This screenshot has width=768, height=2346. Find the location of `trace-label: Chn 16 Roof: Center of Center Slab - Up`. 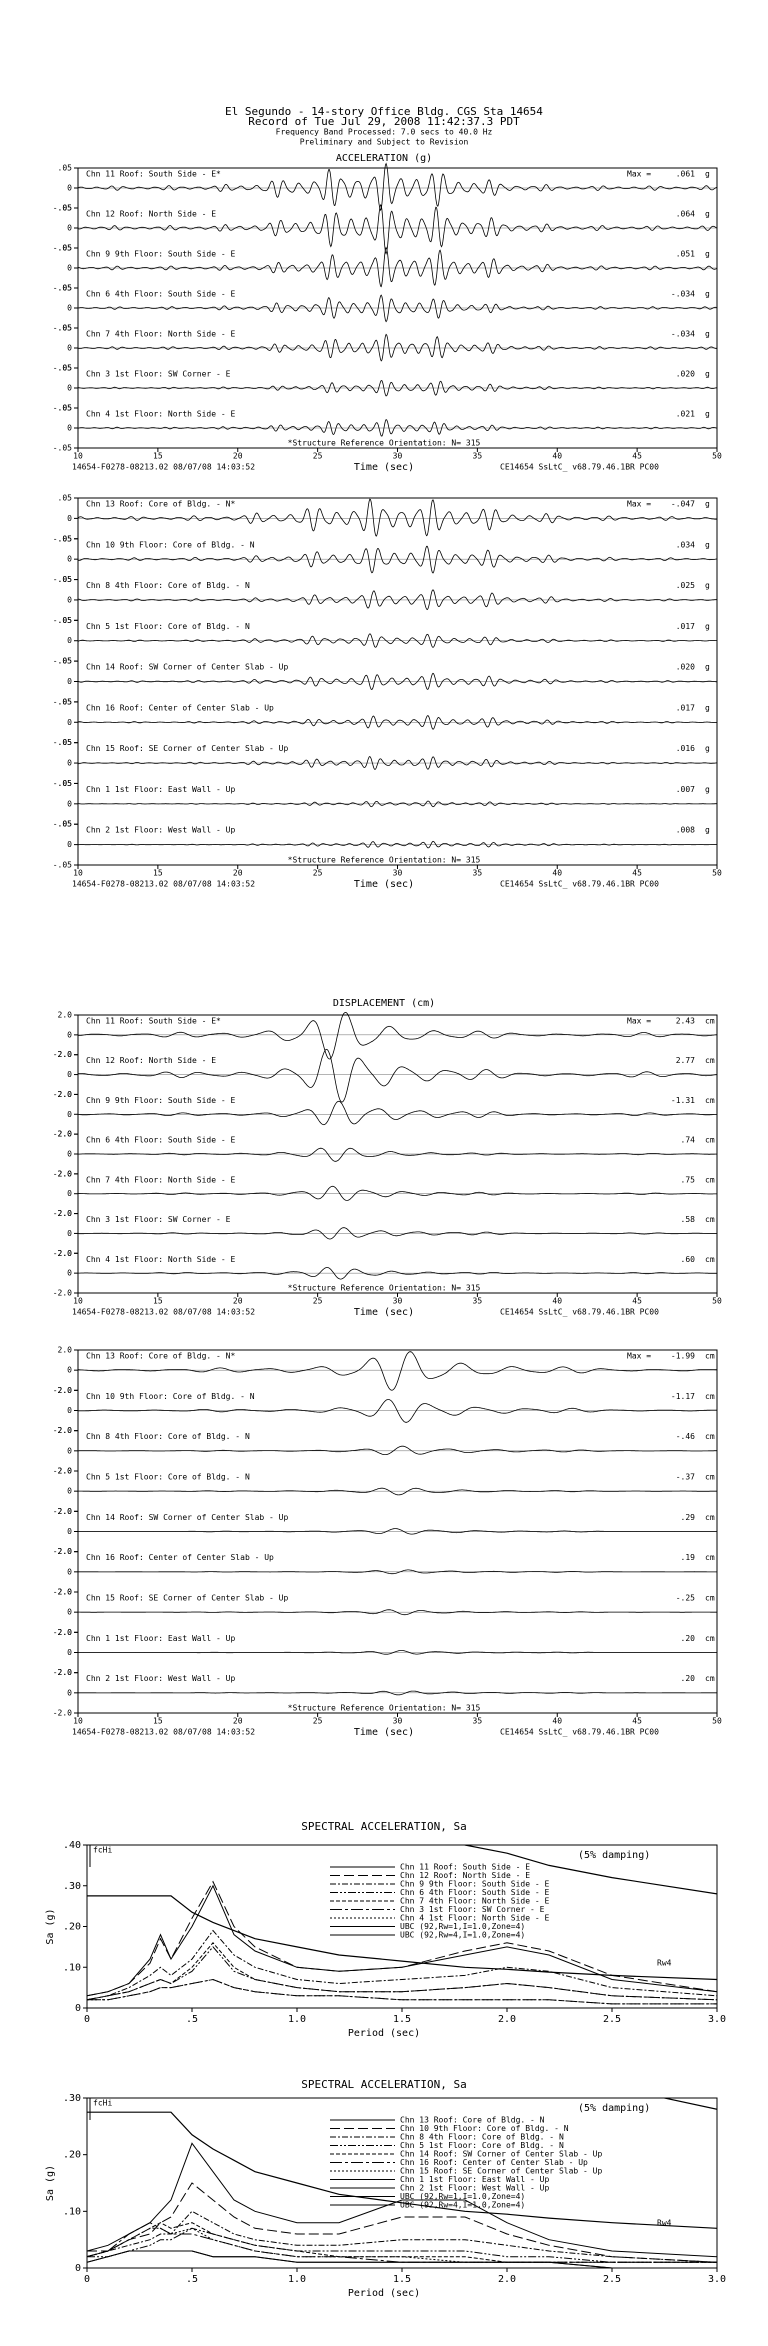

trace-label: Chn 16 Roof: Center of Center Slab - Up is located at coordinates (180, 707).